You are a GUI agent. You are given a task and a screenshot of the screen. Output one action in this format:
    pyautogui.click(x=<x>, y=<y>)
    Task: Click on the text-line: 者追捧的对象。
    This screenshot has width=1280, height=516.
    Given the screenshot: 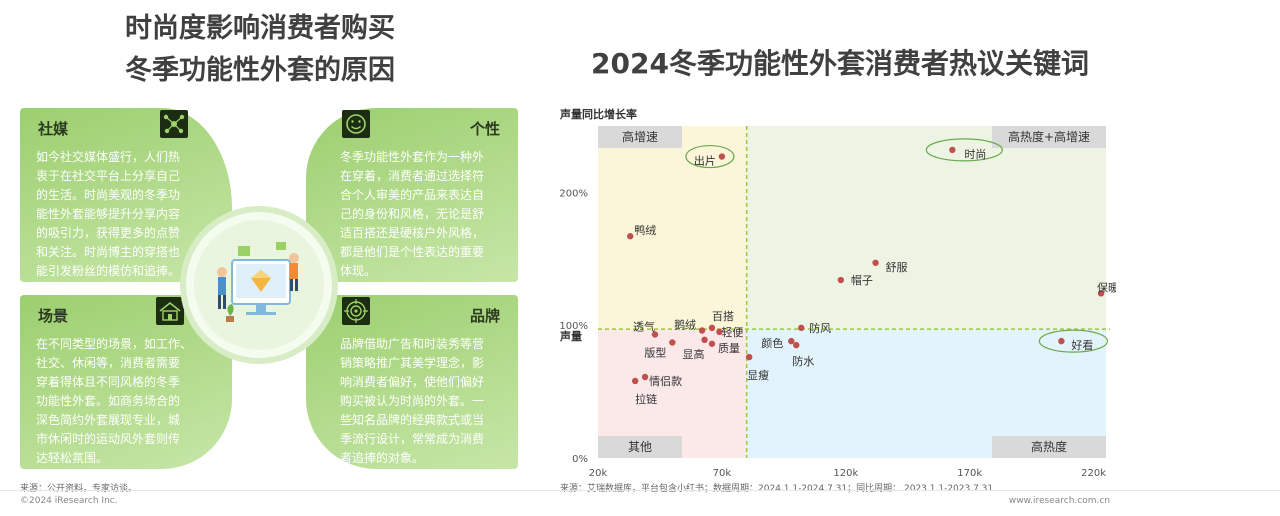 What is the action you would take?
    pyautogui.click(x=382, y=458)
    